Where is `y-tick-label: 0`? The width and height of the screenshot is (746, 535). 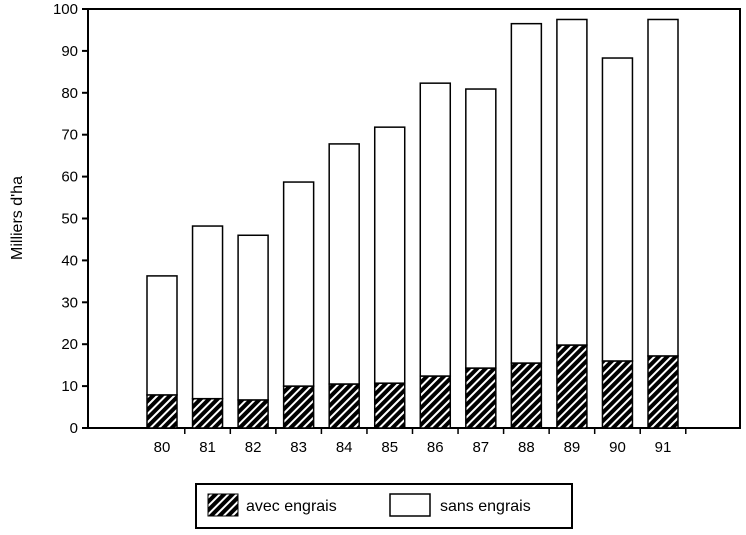
y-tick-label: 0 is located at coordinates (74, 428).